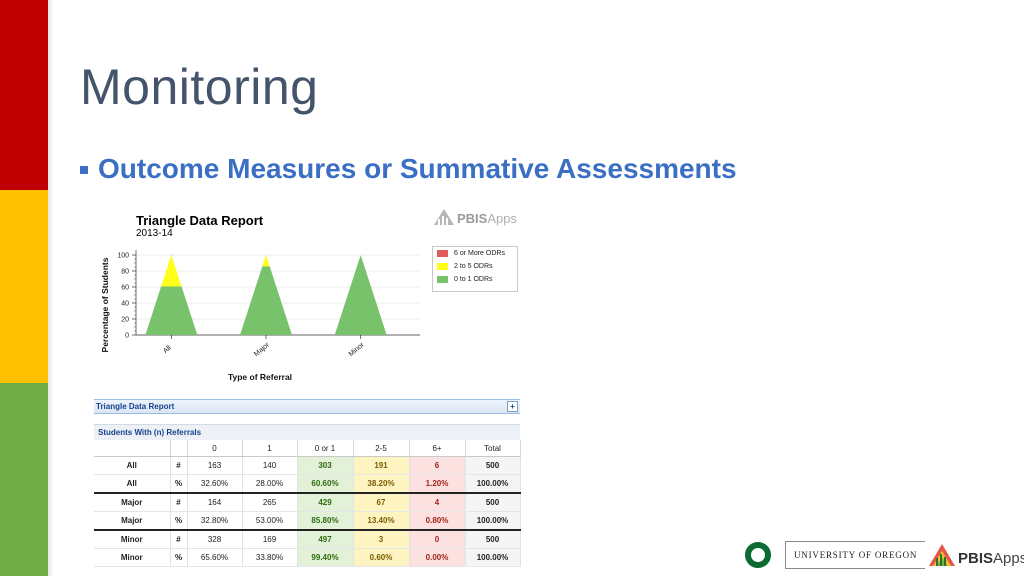  Describe the element at coordinates (270, 465) in the screenshot. I see `cell-1: 140` at that location.